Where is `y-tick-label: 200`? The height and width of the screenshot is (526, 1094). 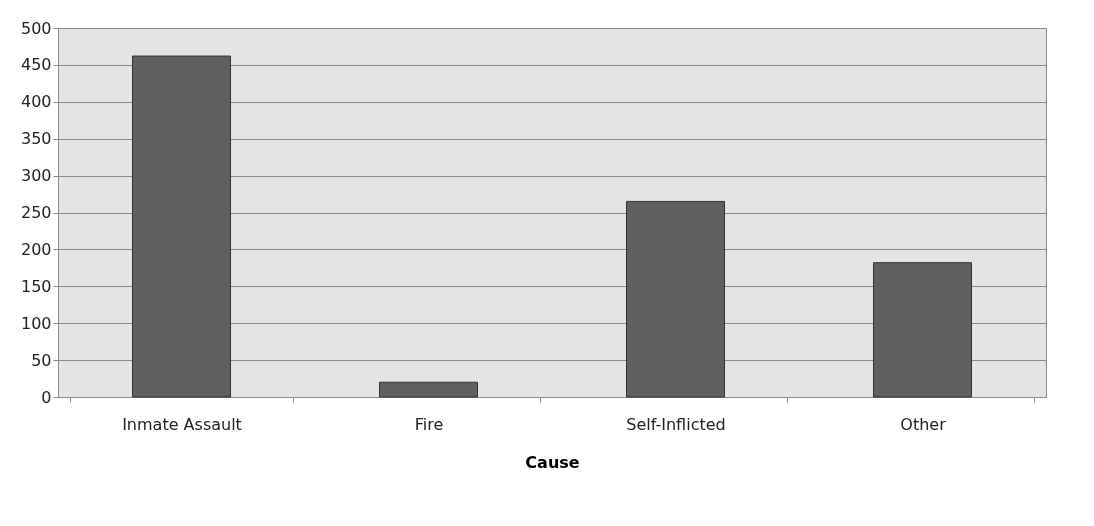 y-tick-label: 200 is located at coordinates (36, 249).